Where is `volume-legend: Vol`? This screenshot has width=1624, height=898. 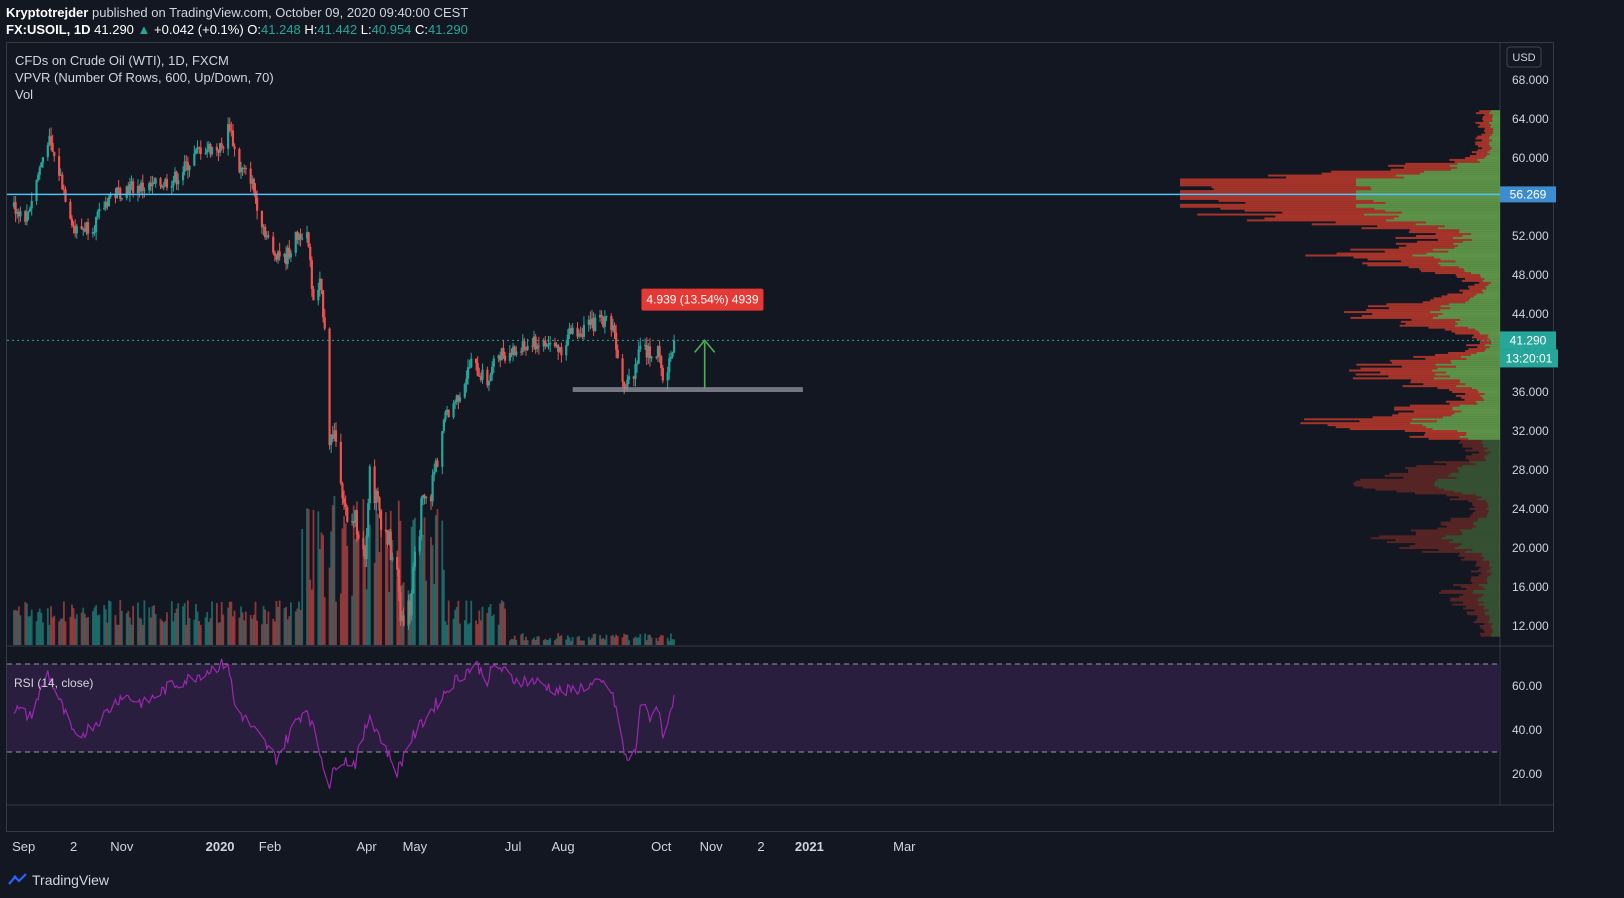
volume-legend: Vol is located at coordinates (24, 94).